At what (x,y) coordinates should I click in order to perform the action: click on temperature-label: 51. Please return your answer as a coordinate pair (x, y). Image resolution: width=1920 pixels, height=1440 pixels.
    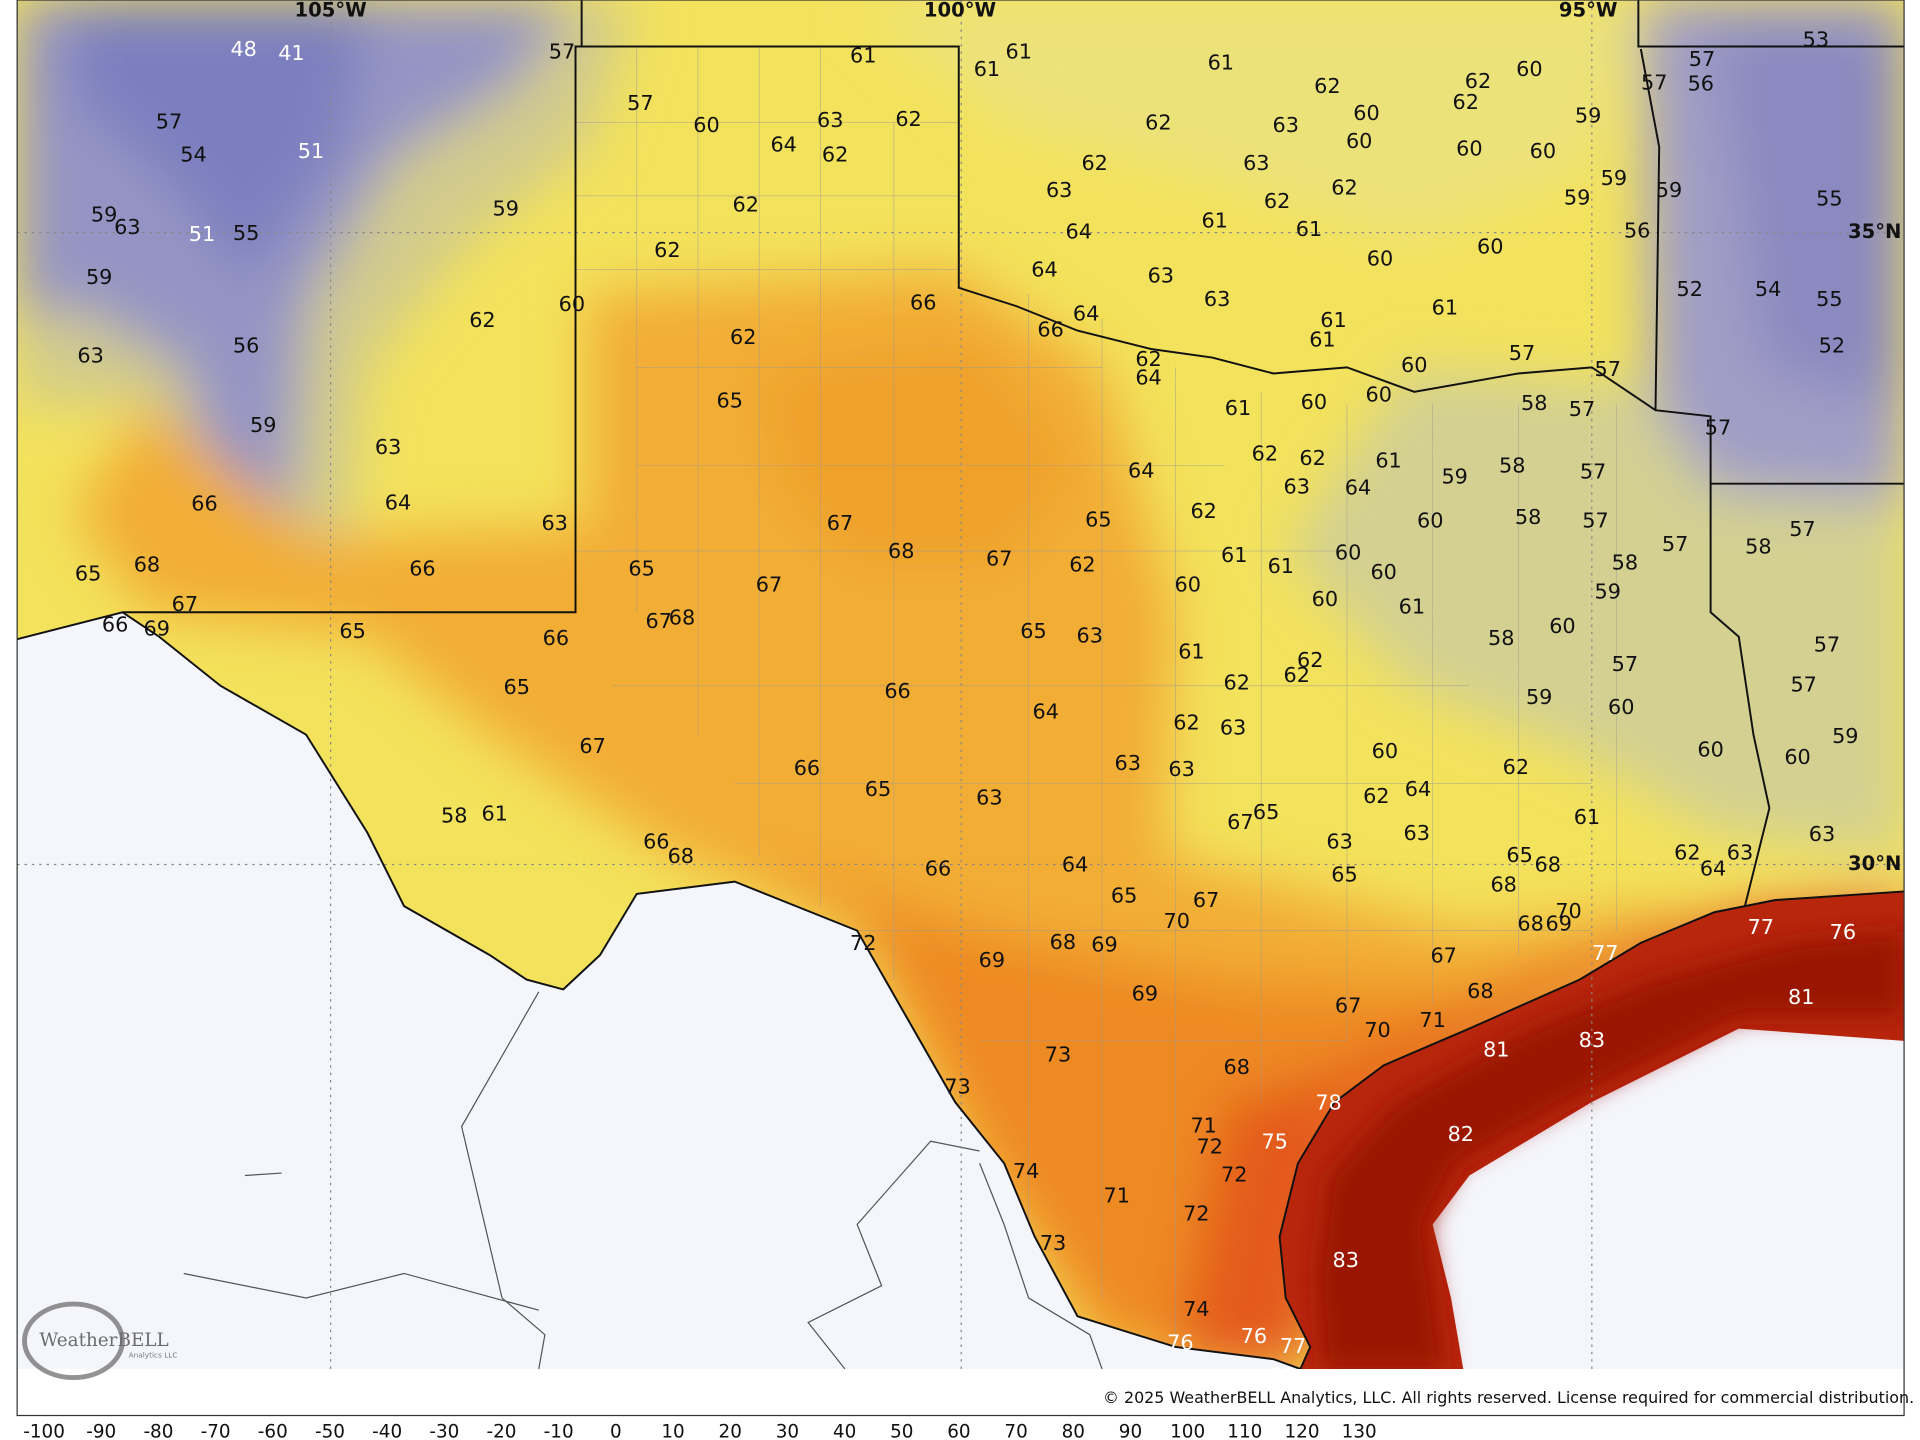
    Looking at the image, I should click on (311, 151).